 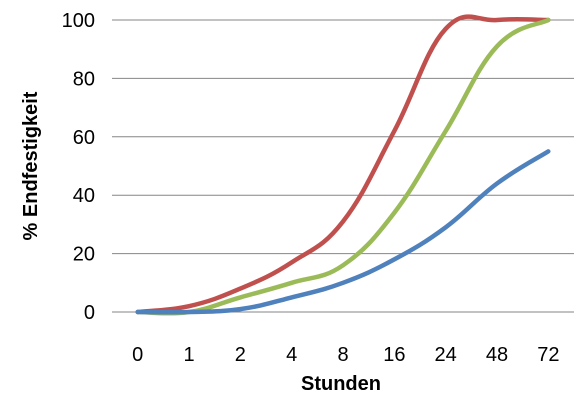 What do you see at coordinates (137, 355) in the screenshot?
I see `x-tick-label: 0` at bounding box center [137, 355].